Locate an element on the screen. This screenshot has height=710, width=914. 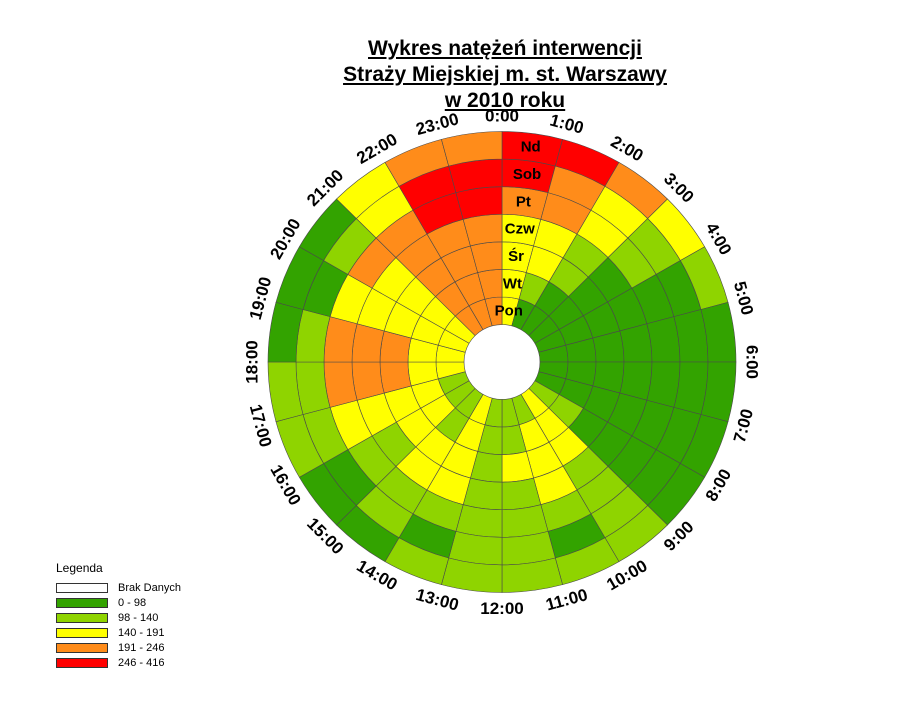
hour-label-0:00: 0:00 is located at coordinates (502, 115).